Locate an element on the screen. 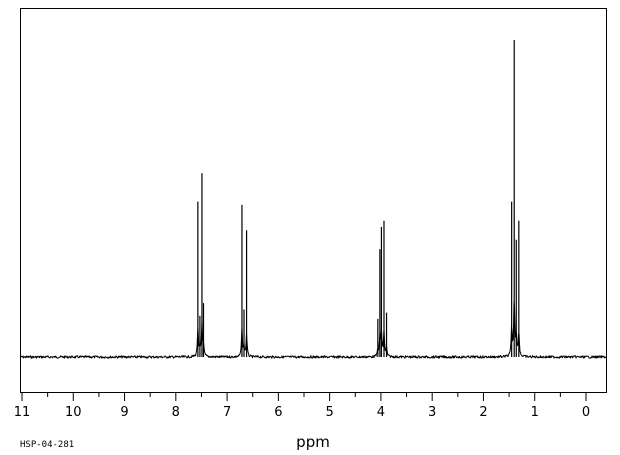  x-tick-label: 9 is located at coordinates (124, 412).